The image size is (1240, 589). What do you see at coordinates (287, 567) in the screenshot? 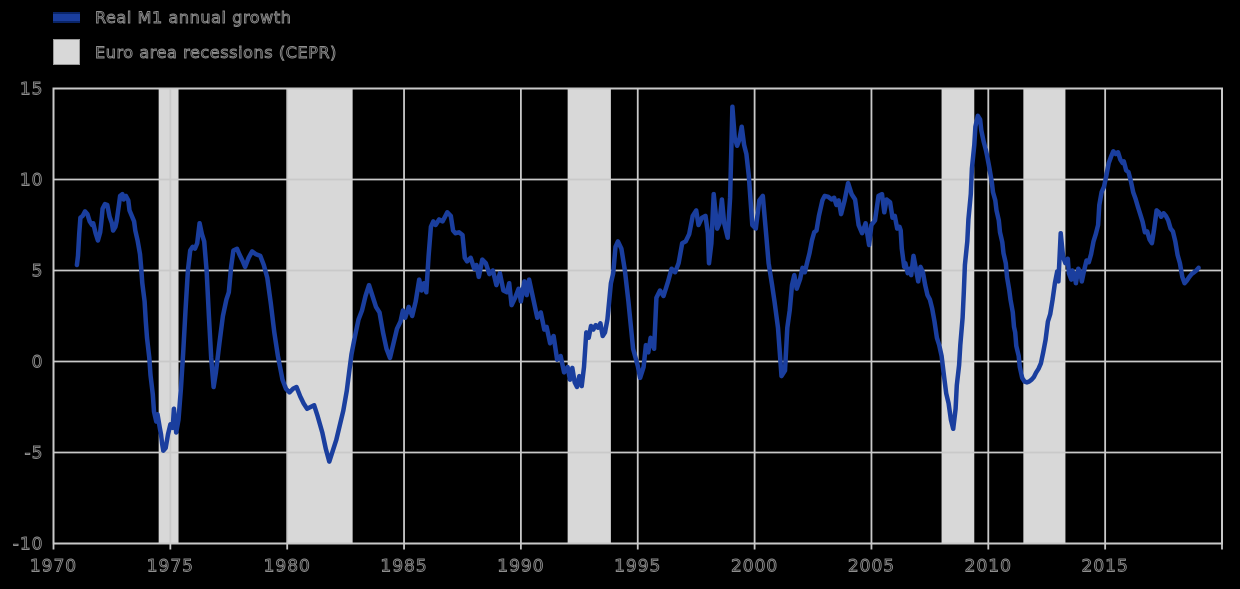
I see `x-axis-tick-label: 1980` at bounding box center [287, 567].